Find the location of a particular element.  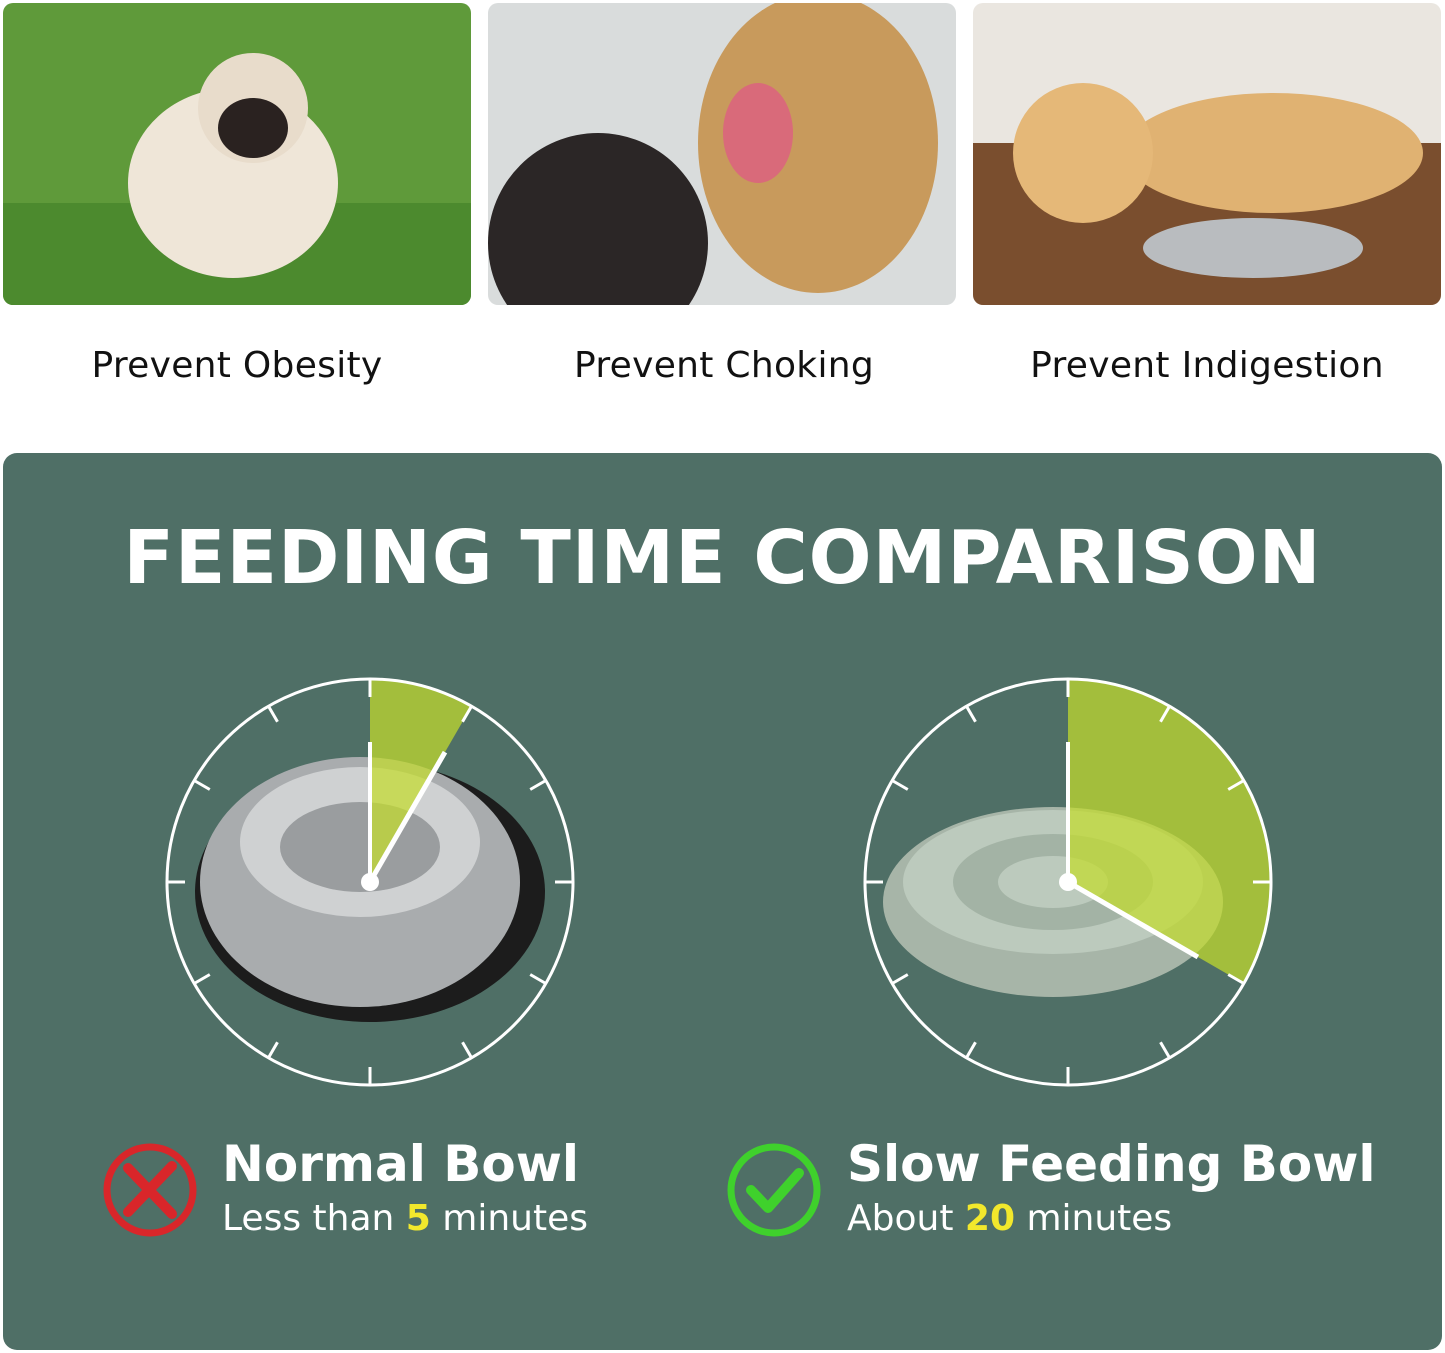

retriever-photo is located at coordinates (722, 154).